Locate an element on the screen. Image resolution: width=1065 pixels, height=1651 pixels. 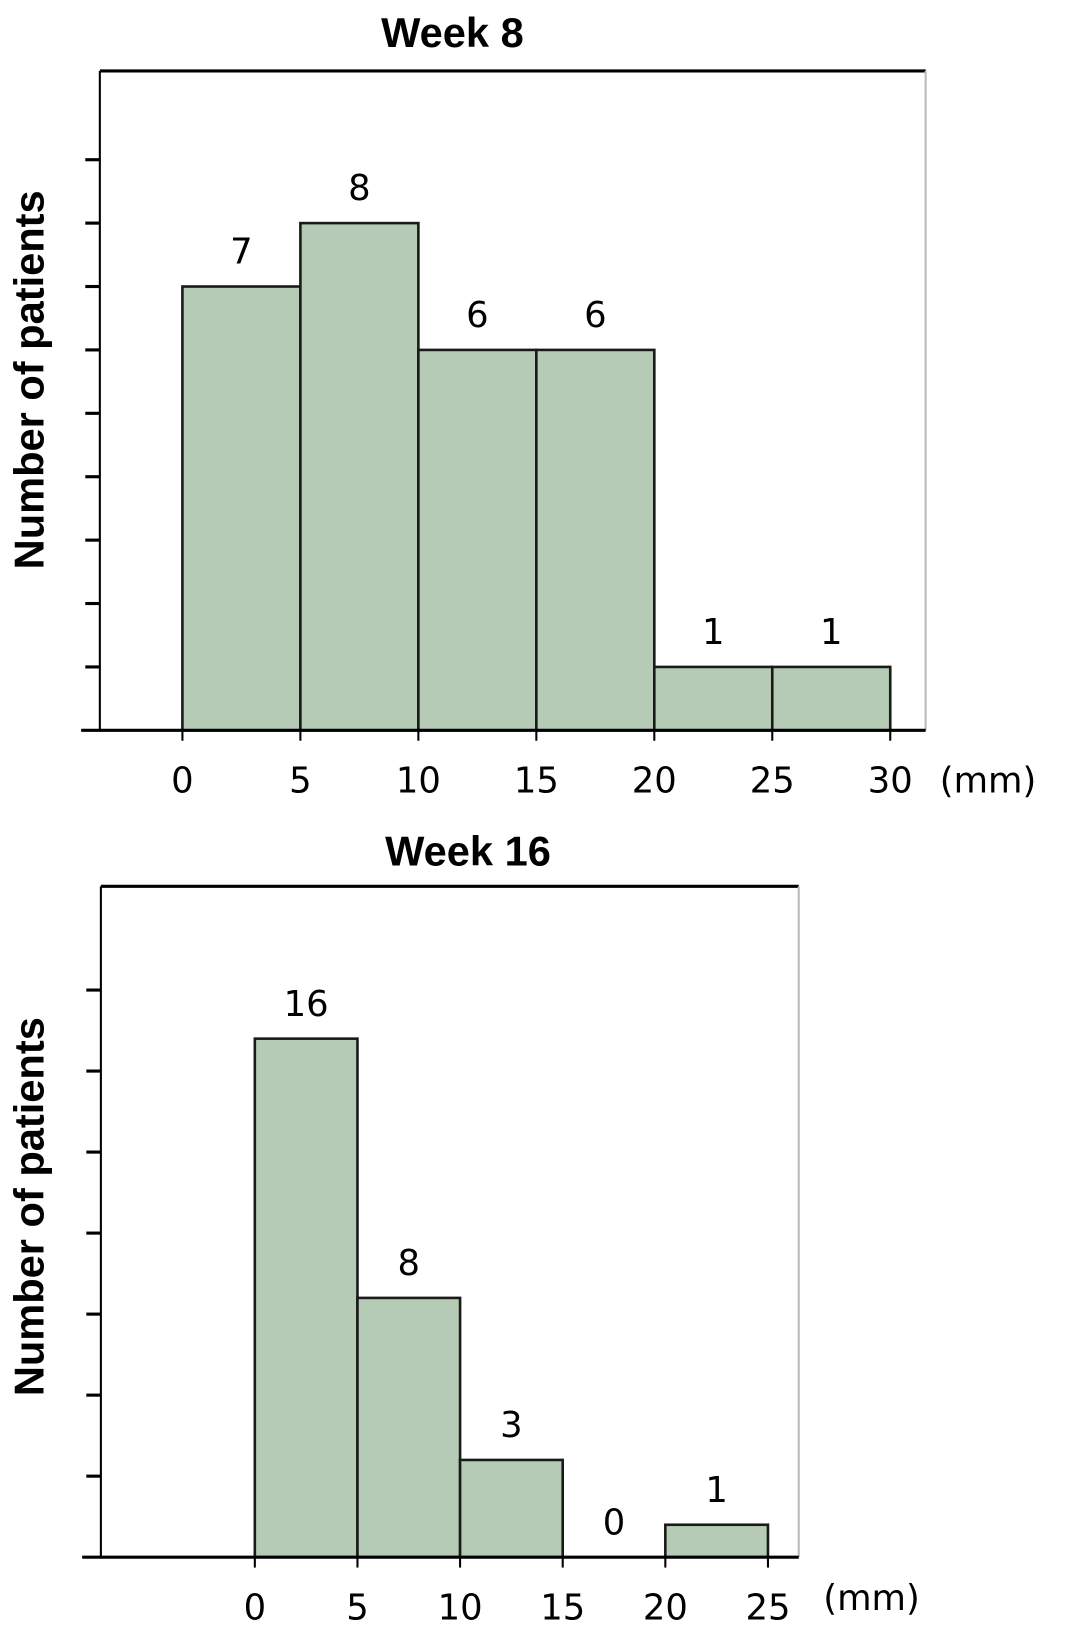
chart-title: Week 8 is located at coordinates (452, 32).